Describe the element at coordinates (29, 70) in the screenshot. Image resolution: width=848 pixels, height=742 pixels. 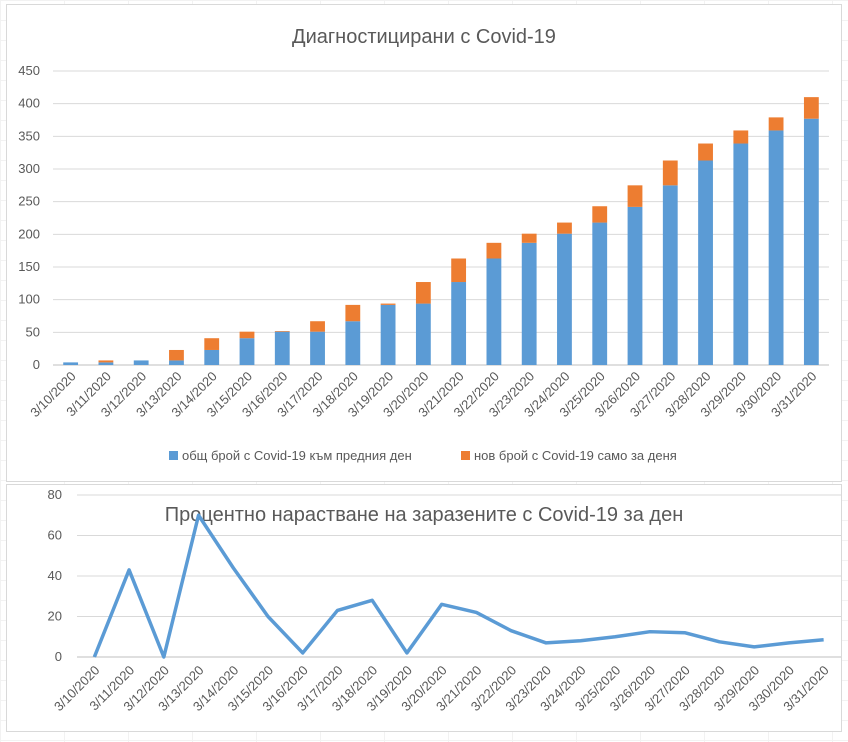
I see `bar-chart-y-tick: 450` at that location.